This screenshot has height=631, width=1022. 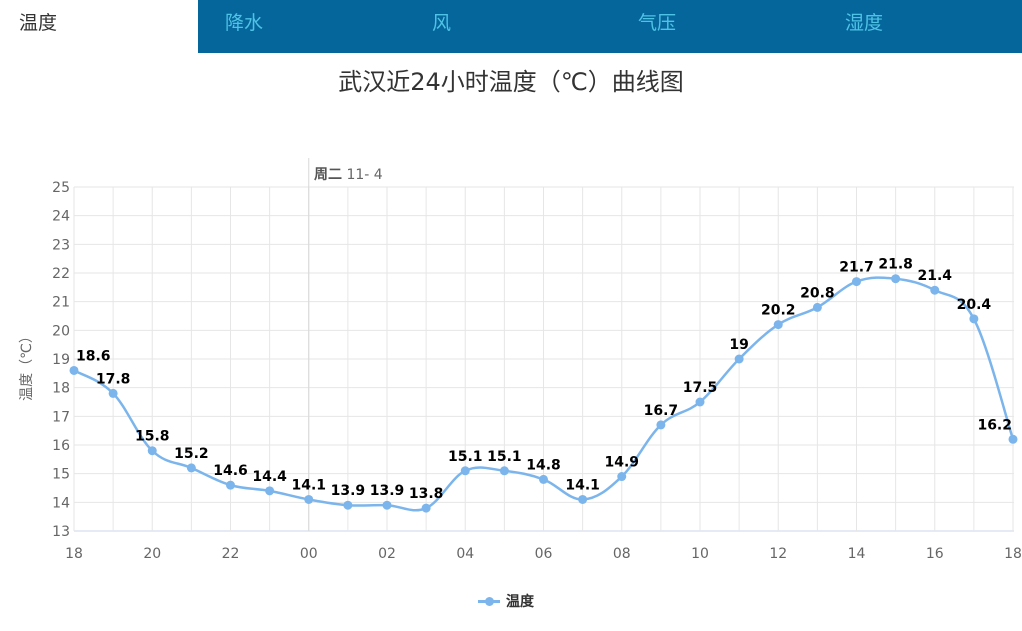 I want to click on svg-text: 16.7, so click(x=661, y=411).